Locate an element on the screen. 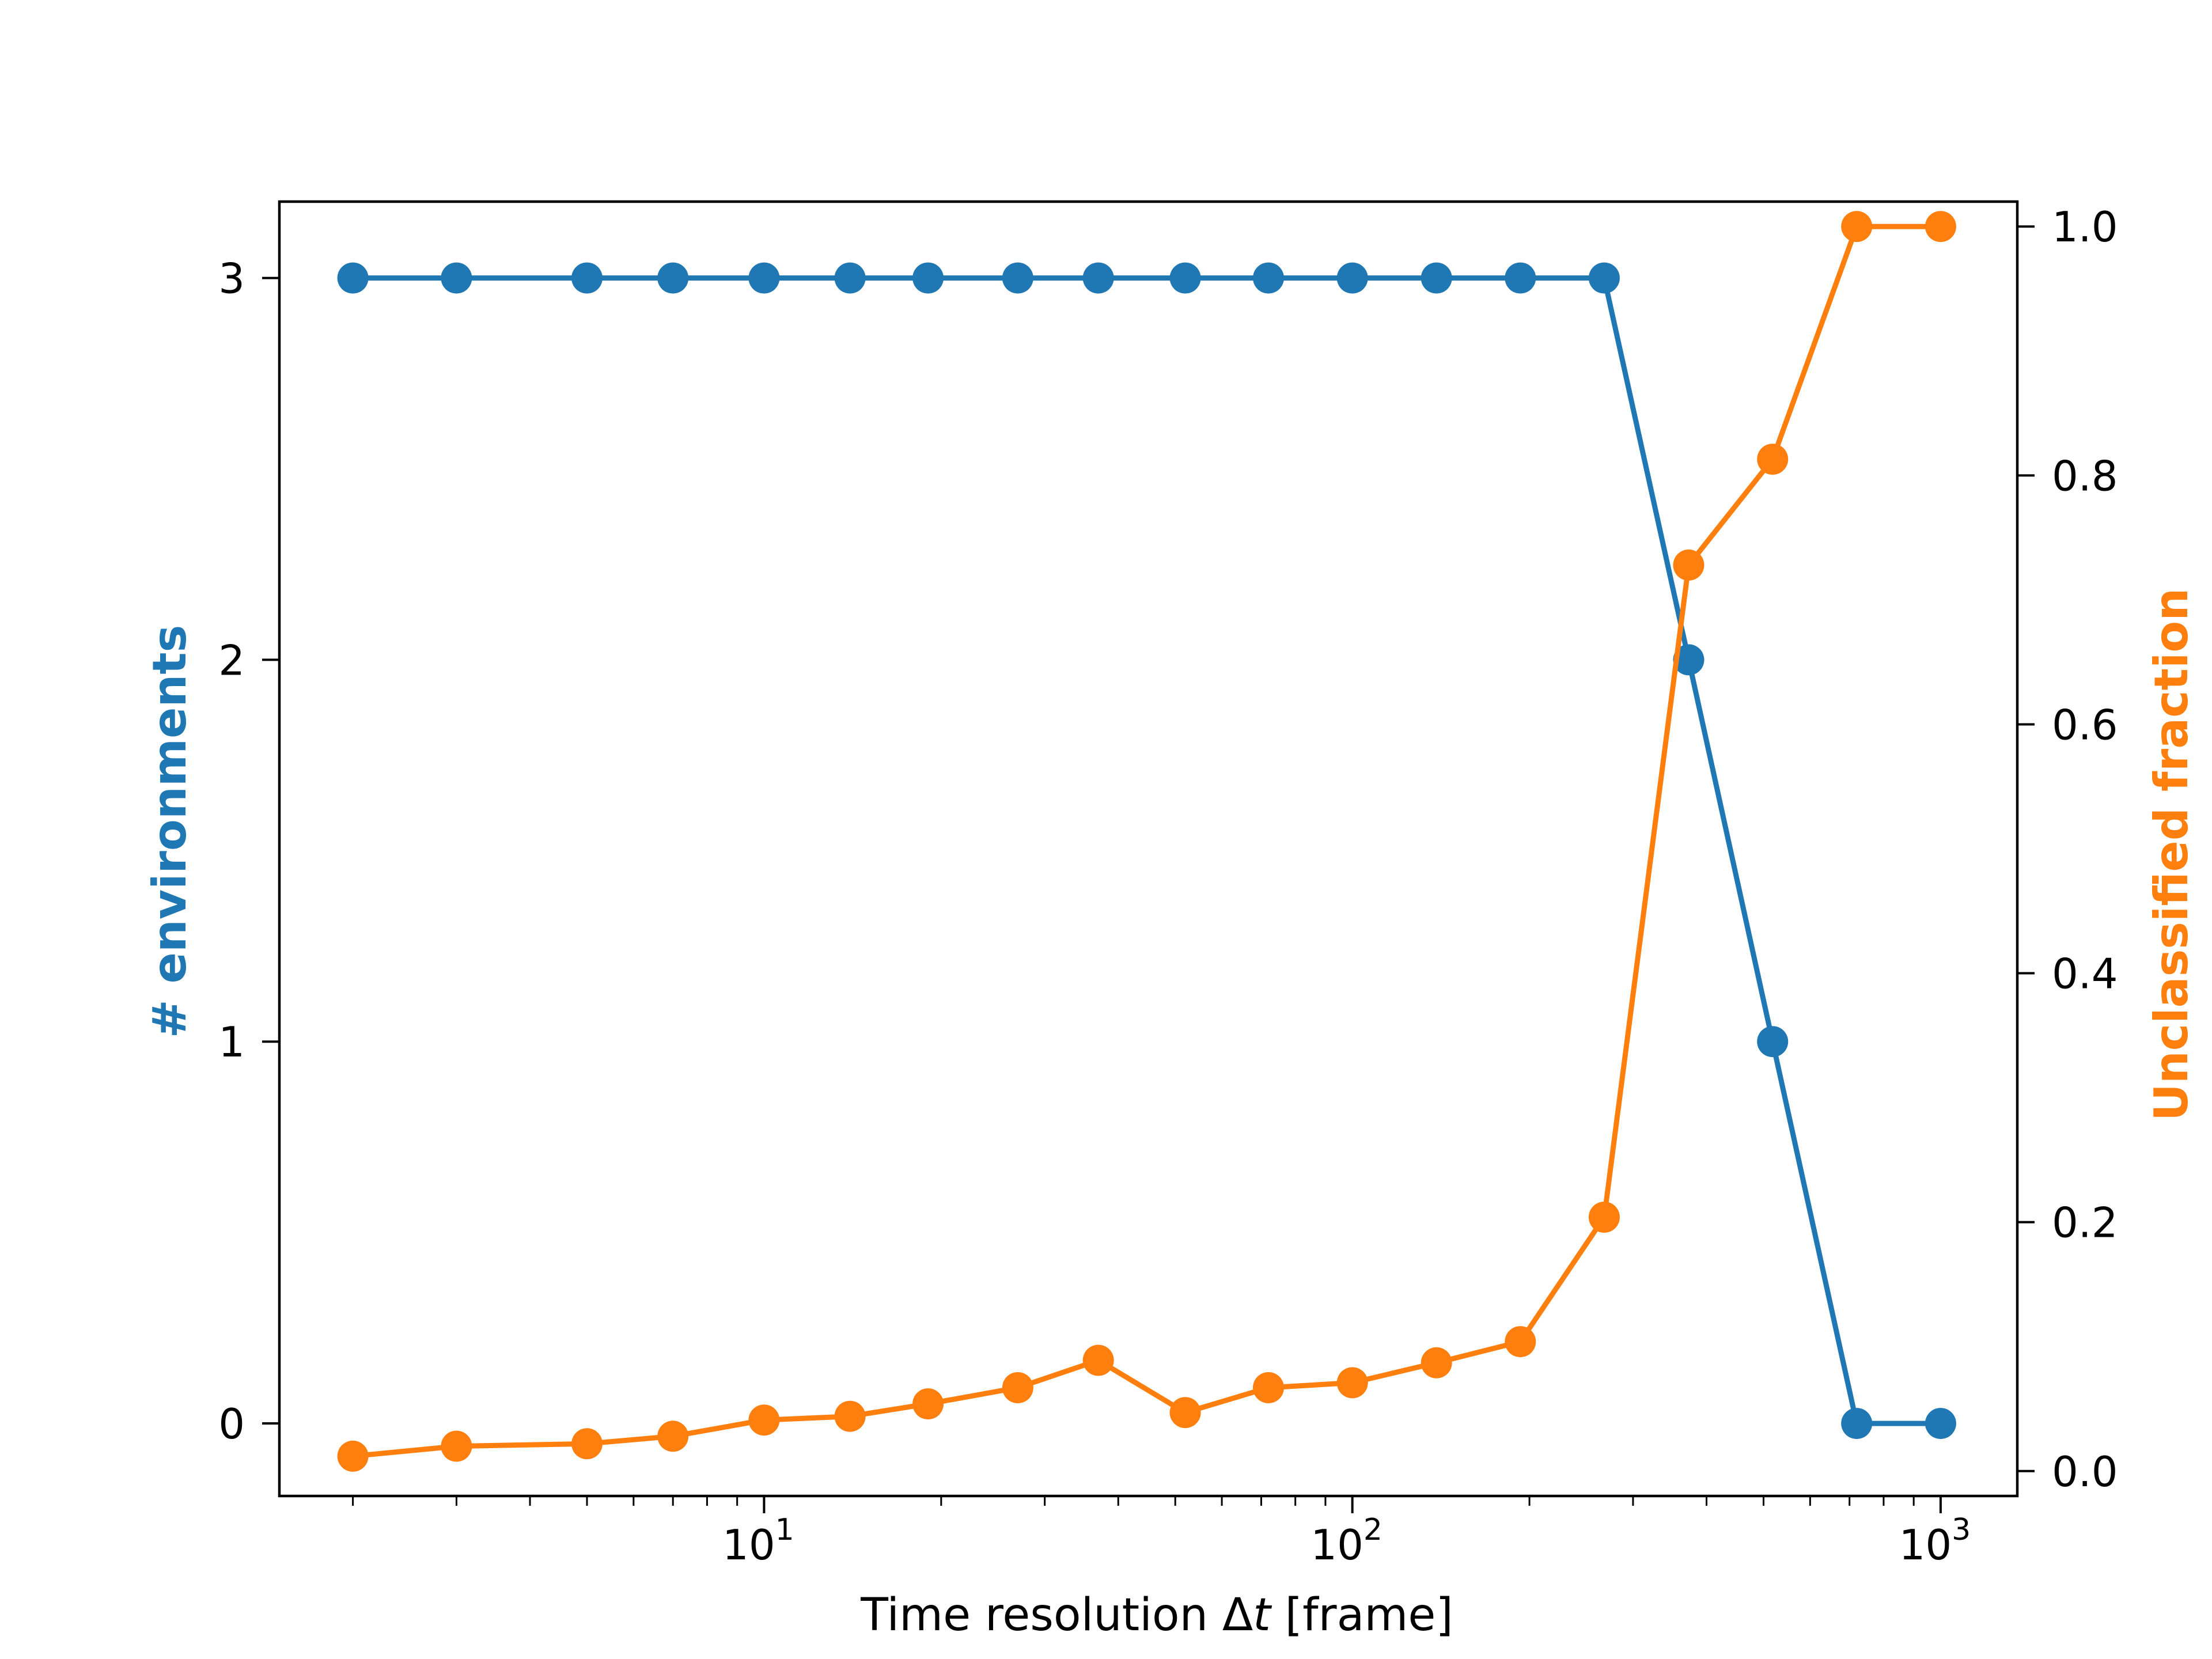 This screenshot has width=2212, height=1659. y-axis-right-label: Unclassified fraction is located at coordinates (2171, 854).